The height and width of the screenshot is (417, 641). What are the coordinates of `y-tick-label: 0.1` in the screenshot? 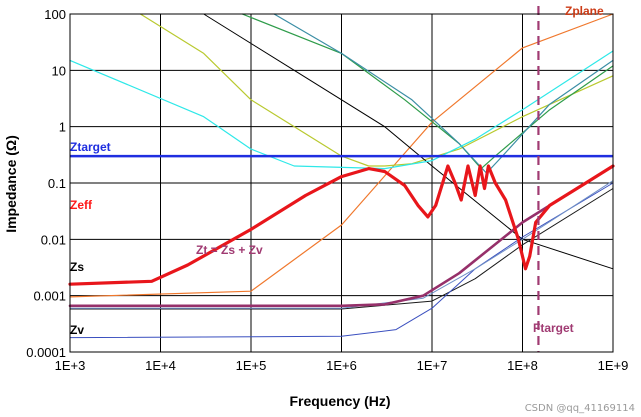 It's located at (57, 183).